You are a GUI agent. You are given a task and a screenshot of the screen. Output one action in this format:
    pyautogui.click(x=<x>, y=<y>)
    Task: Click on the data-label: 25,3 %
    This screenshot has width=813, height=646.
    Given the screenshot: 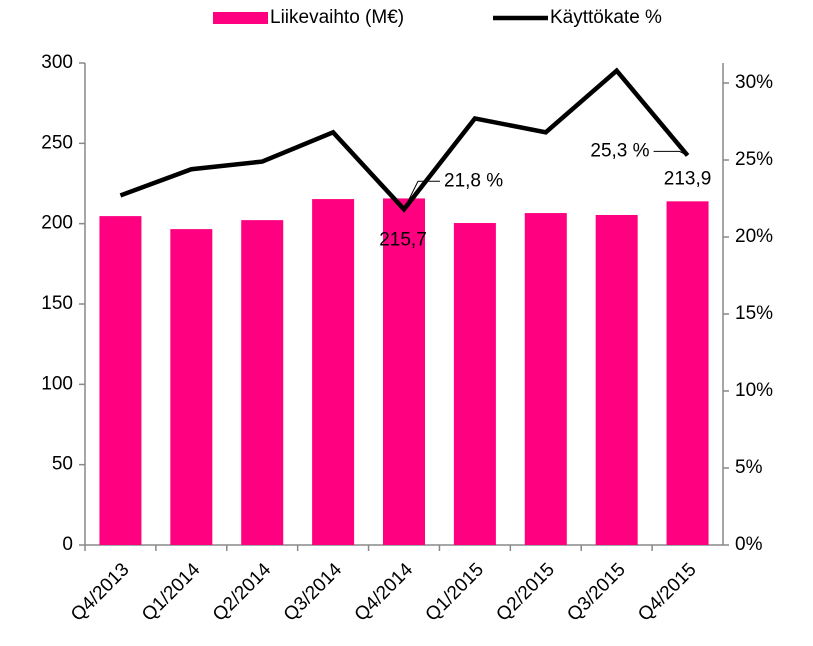 What is the action you would take?
    pyautogui.click(x=619, y=150)
    